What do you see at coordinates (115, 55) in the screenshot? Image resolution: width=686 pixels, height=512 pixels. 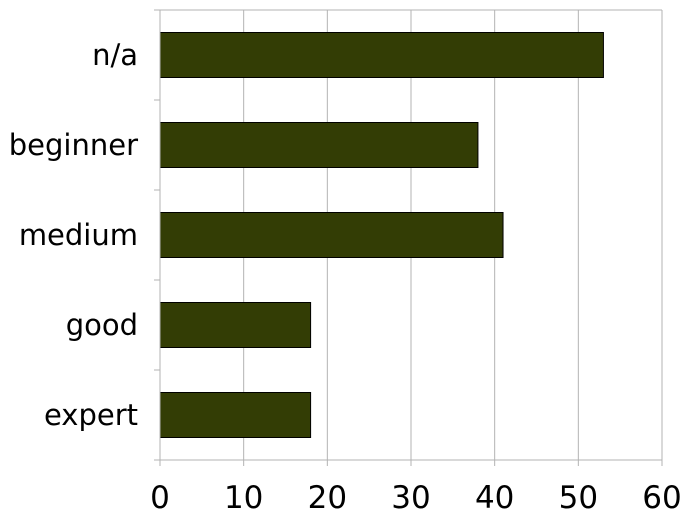 I see `category-label: n/a` at bounding box center [115, 55].